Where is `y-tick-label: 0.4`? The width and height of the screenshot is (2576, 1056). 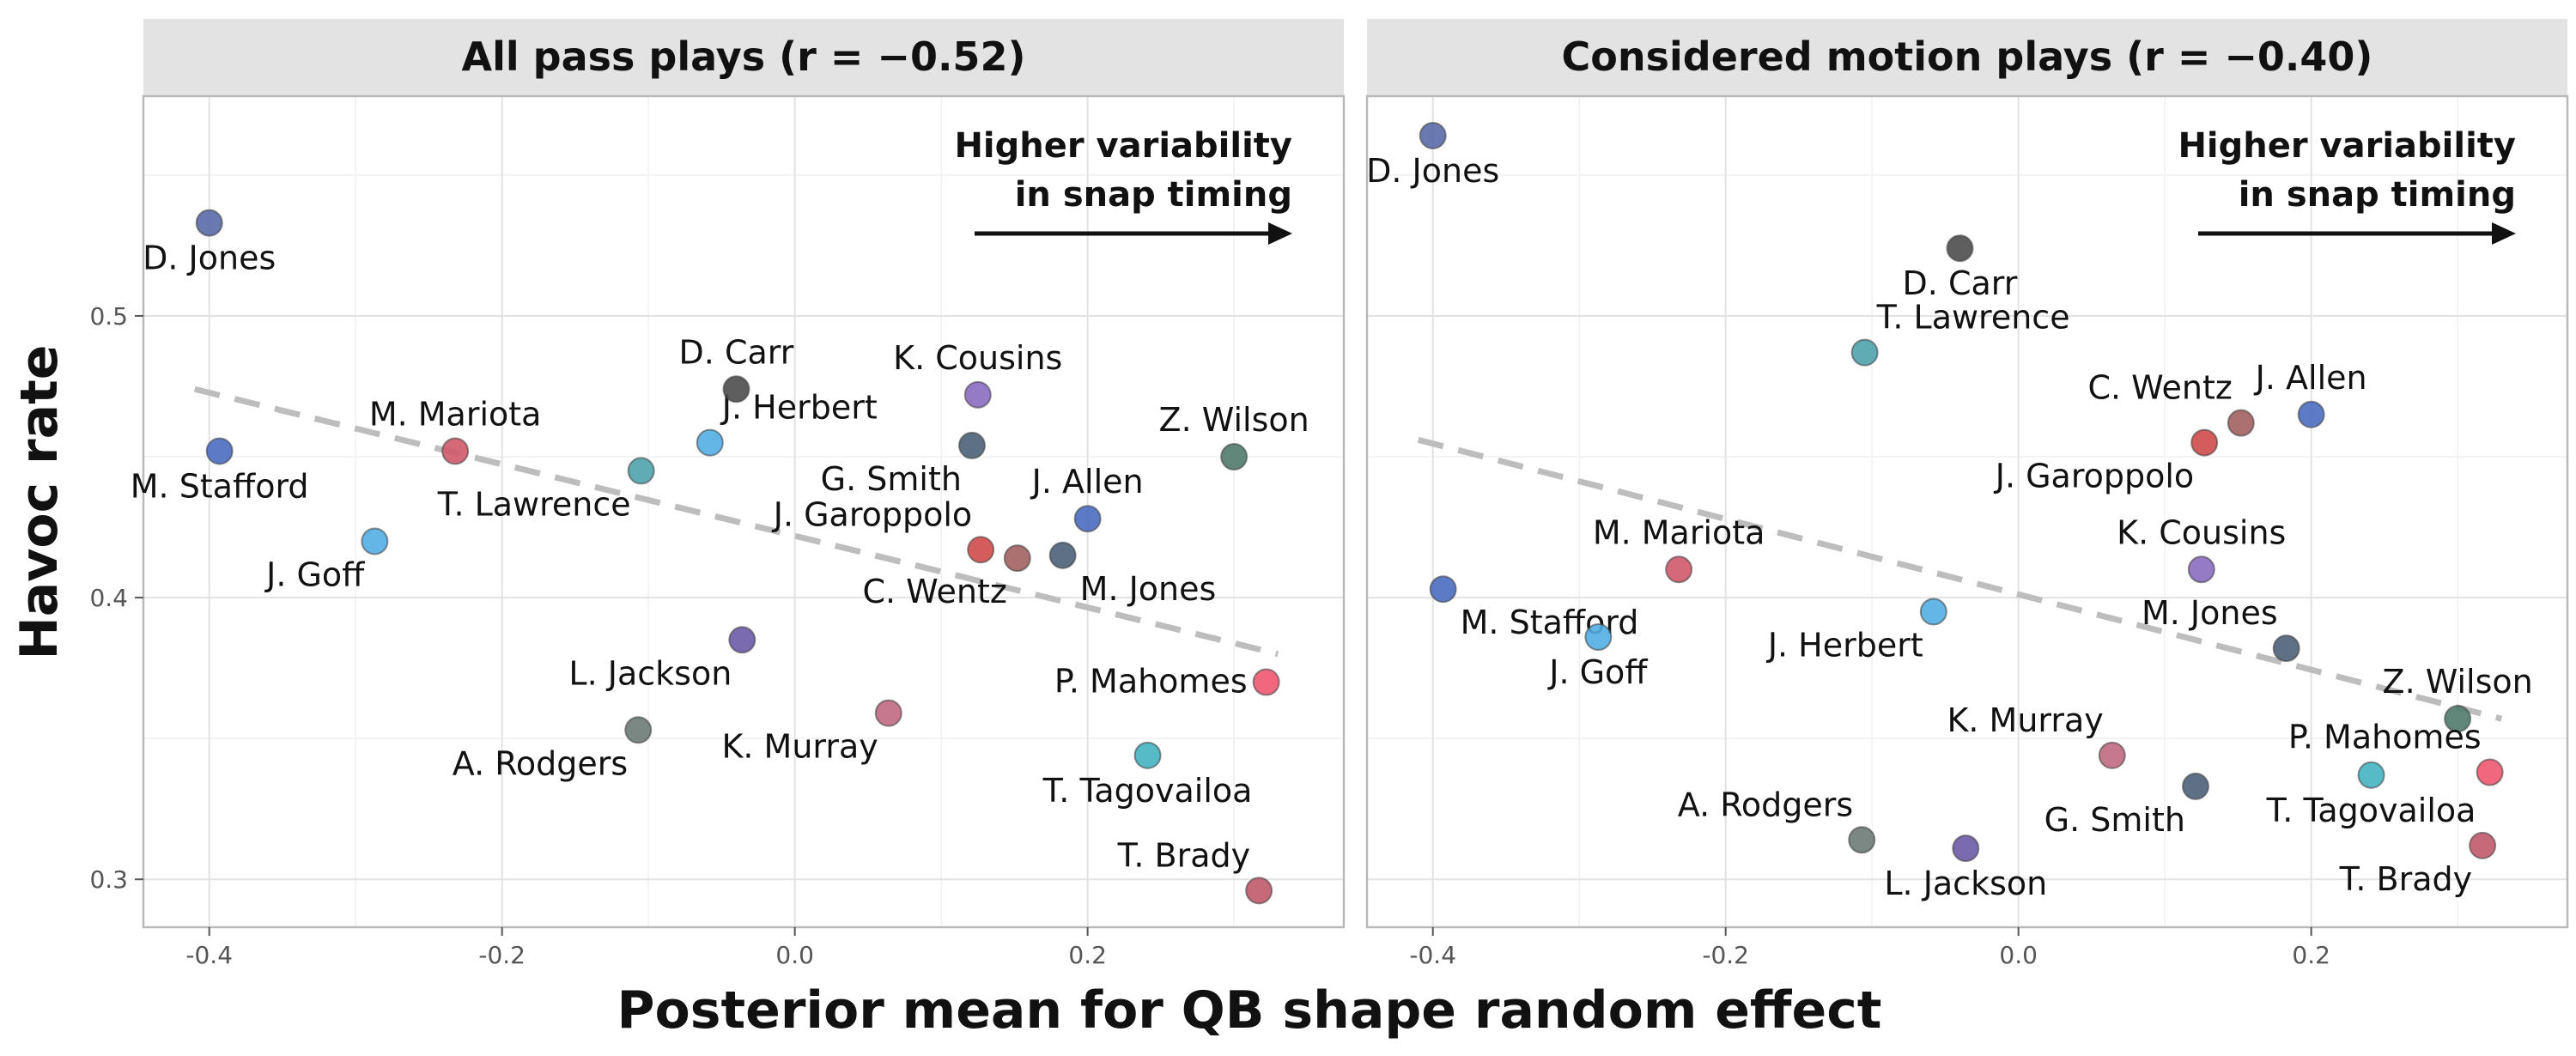
y-tick-label: 0.4 is located at coordinates (109, 598).